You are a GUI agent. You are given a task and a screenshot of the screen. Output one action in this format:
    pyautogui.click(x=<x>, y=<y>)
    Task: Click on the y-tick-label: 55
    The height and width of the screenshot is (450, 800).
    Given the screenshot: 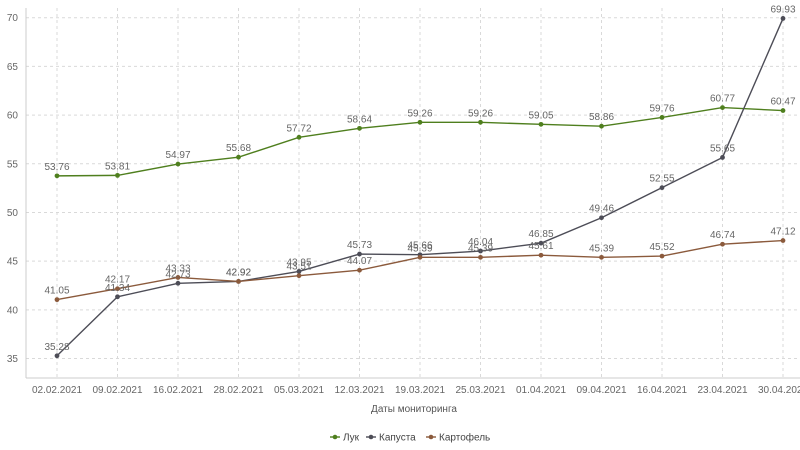 What is the action you would take?
    pyautogui.click(x=13, y=164)
    